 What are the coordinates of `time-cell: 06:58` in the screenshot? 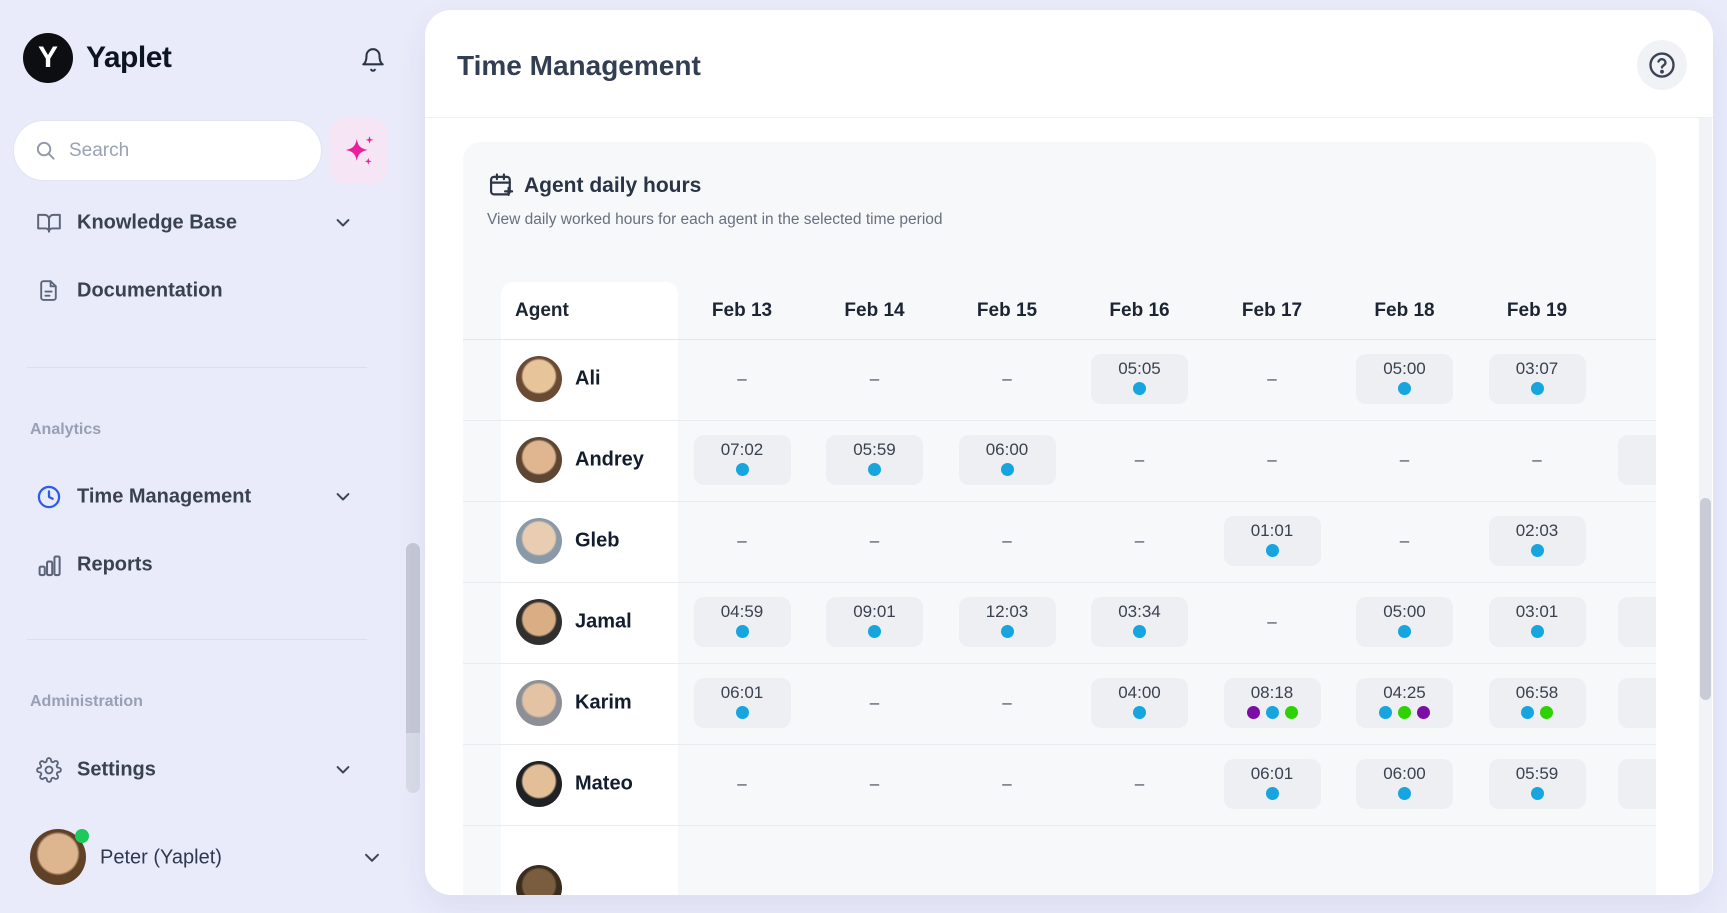 It's located at (1537, 703).